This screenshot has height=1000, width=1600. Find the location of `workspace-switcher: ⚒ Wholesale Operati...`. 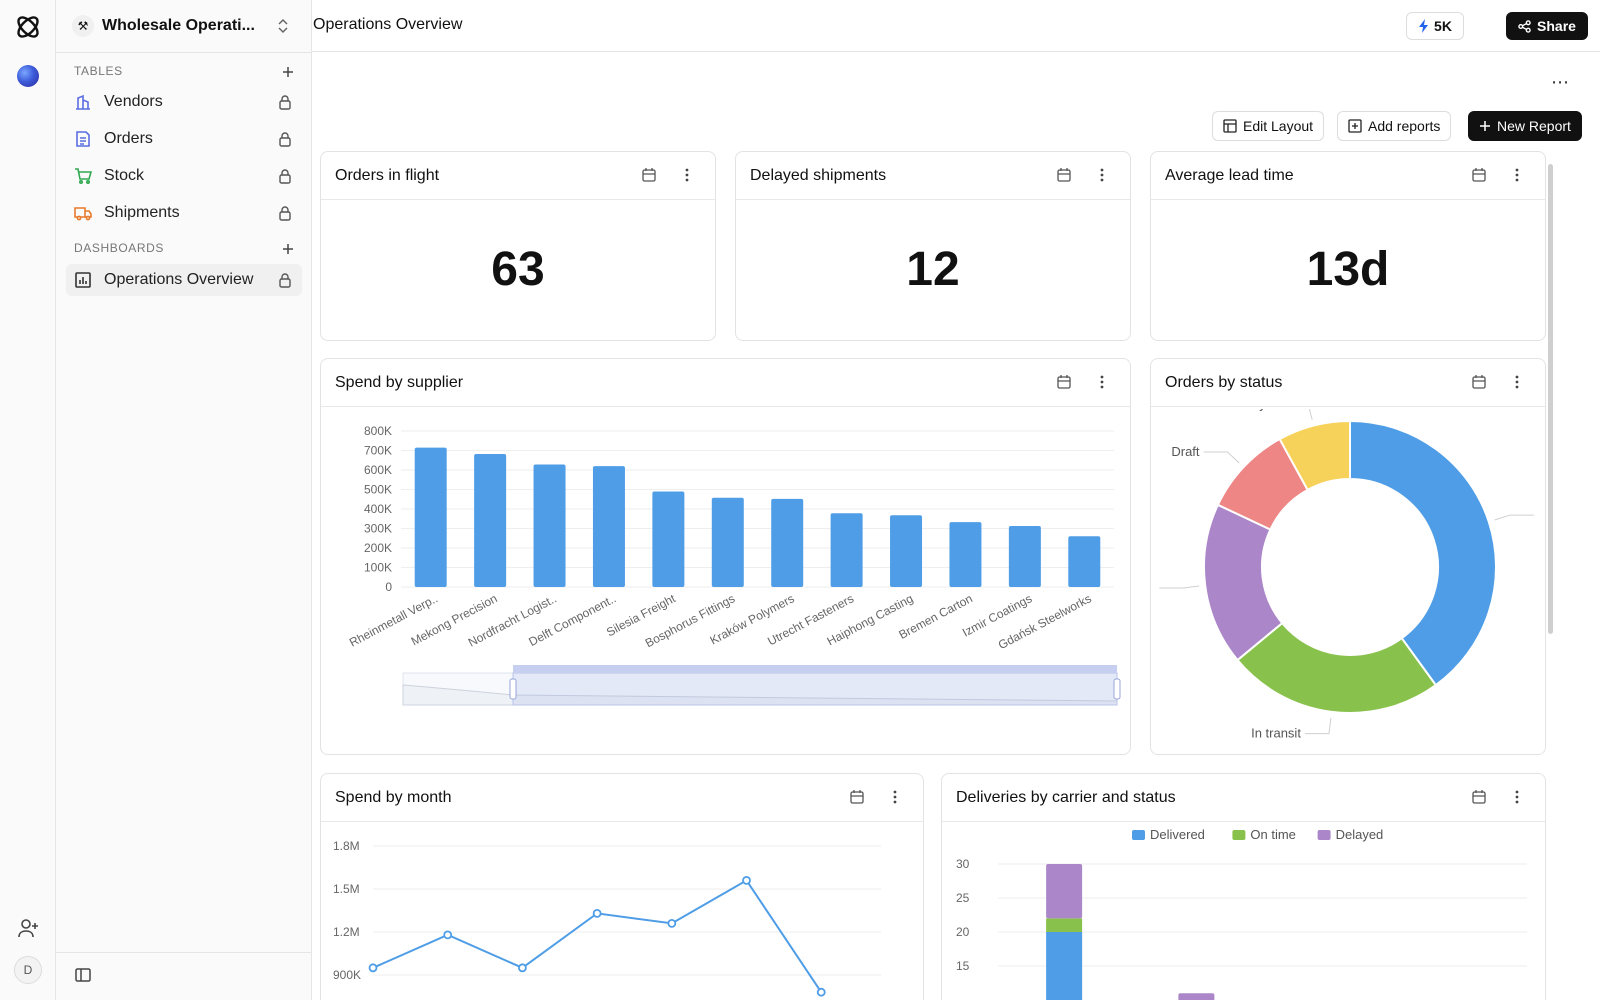

workspace-switcher: ⚒ Wholesale Operati... is located at coordinates (187, 26).